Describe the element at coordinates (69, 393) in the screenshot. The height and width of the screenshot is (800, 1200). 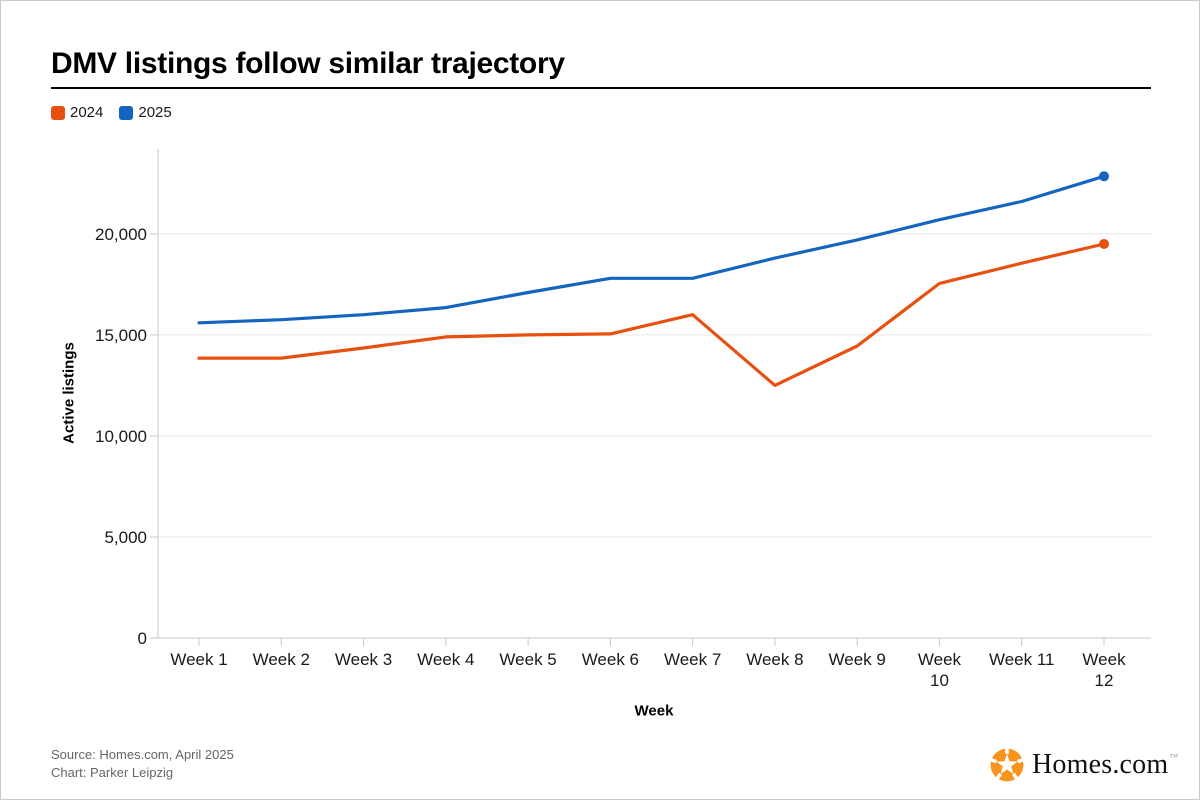
I see `y-axis-title: Active listings` at that location.